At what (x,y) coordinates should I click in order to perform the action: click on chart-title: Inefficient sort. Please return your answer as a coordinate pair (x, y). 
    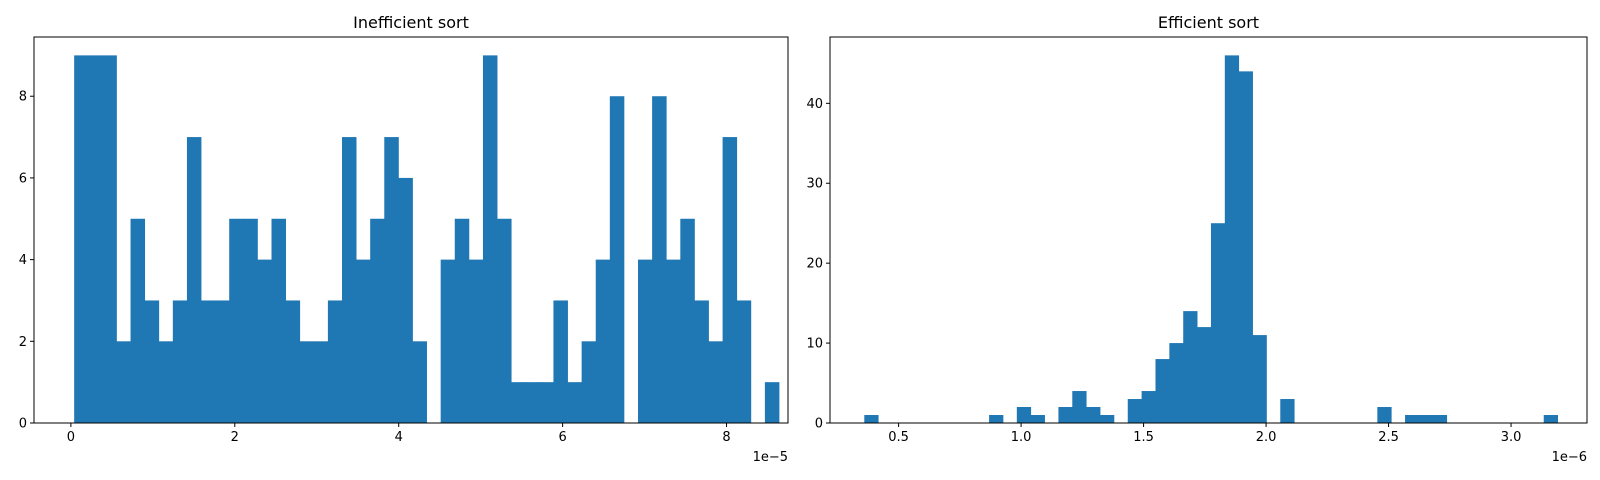
    Looking at the image, I should click on (411, 22).